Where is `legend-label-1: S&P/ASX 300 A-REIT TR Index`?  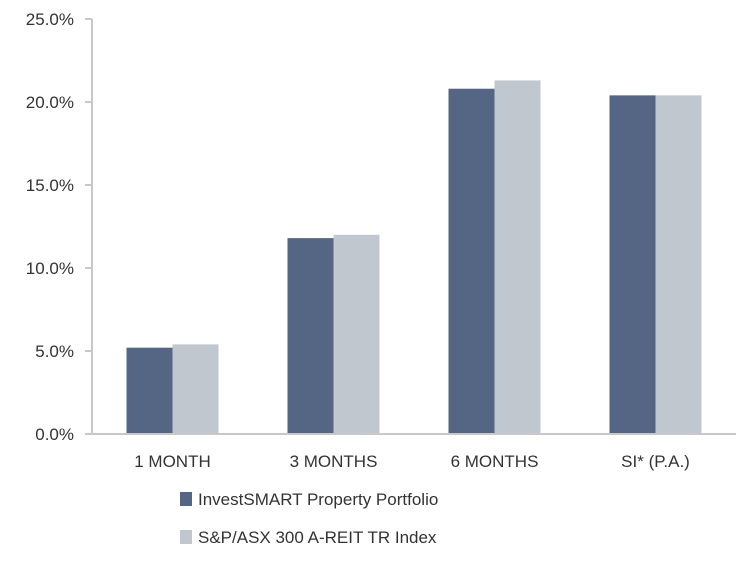
legend-label-1: S&P/ASX 300 A-REIT TR Index is located at coordinates (317, 537).